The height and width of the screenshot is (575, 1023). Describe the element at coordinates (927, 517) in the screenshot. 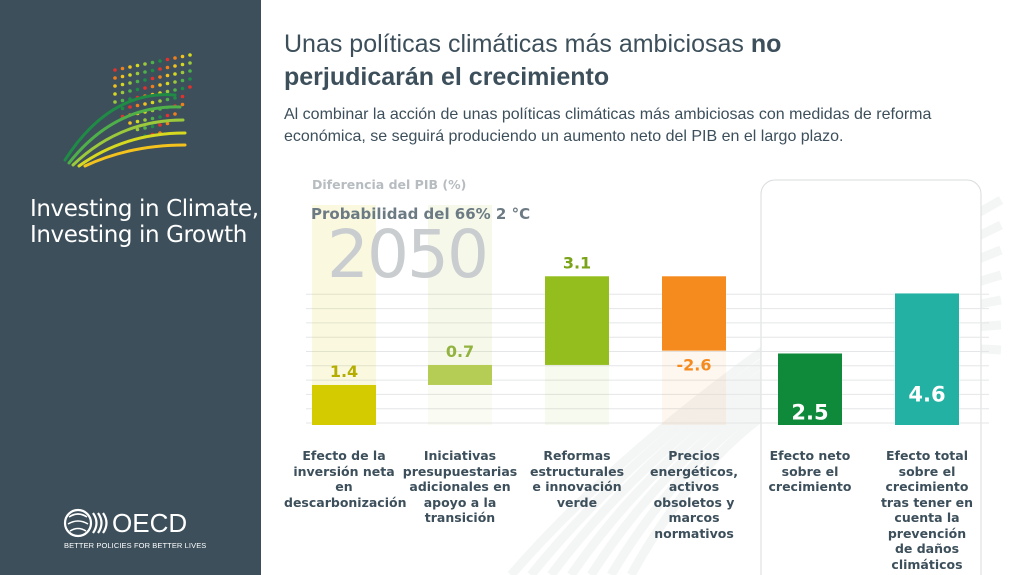

I see `category-label-line: cuenta la` at that location.